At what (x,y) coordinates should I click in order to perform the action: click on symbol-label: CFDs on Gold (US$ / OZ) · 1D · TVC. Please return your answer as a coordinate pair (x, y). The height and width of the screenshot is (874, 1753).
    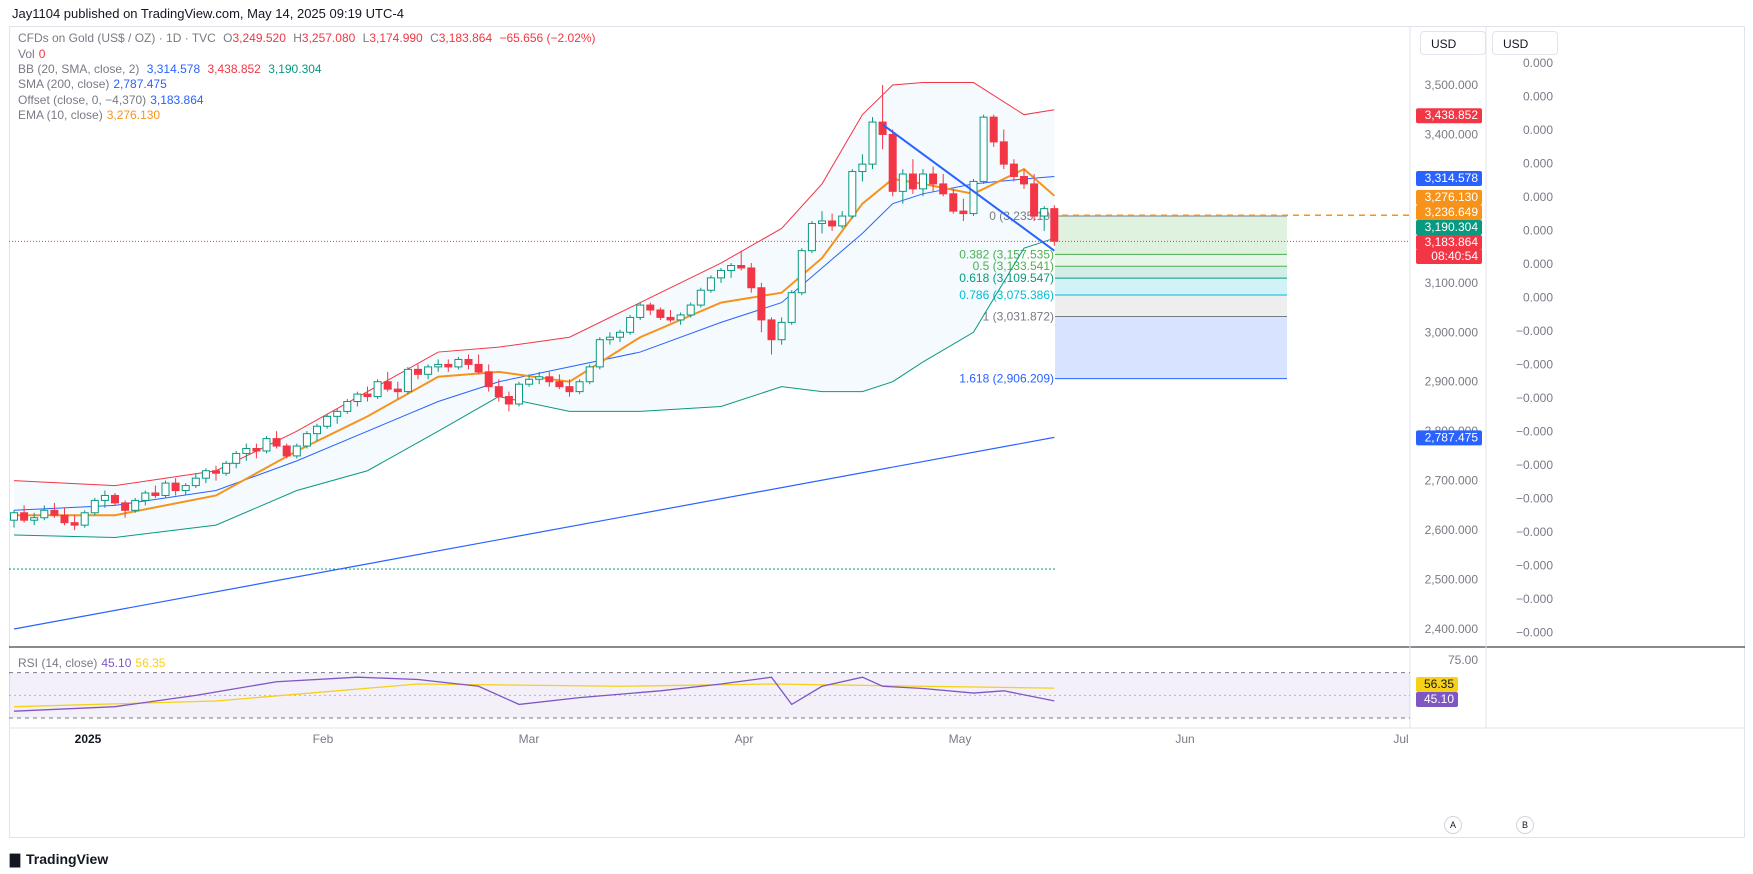
    Looking at the image, I should click on (117, 38).